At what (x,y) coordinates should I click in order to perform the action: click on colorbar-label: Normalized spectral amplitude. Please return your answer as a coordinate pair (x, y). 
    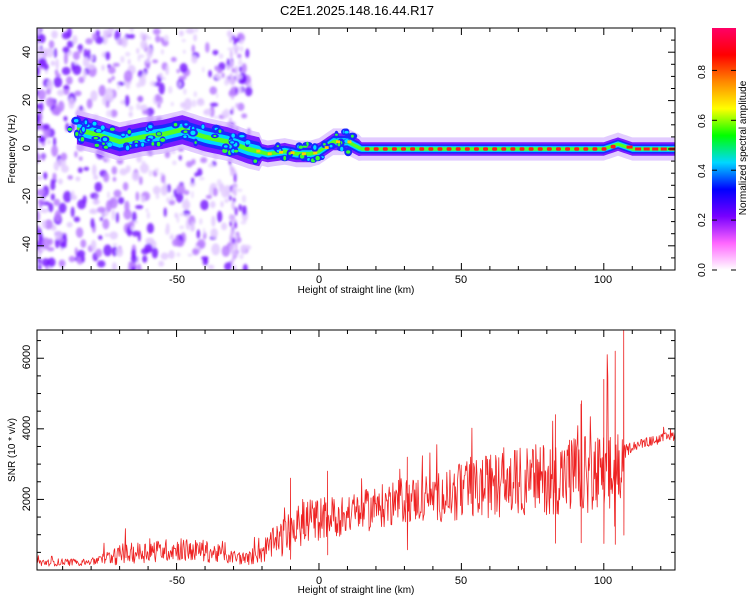
    Looking at the image, I should click on (743, 147).